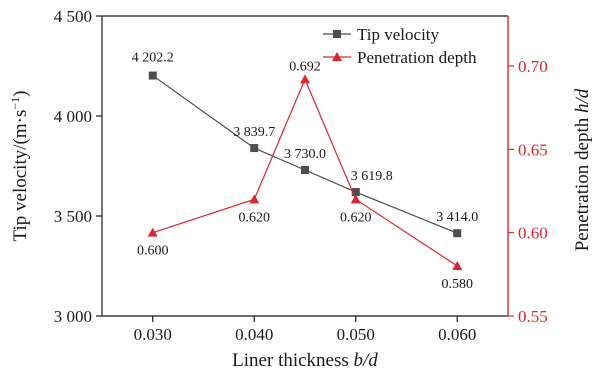  I want to click on y-axis-right-title: Penetration depth h/d, so click(582, 169).